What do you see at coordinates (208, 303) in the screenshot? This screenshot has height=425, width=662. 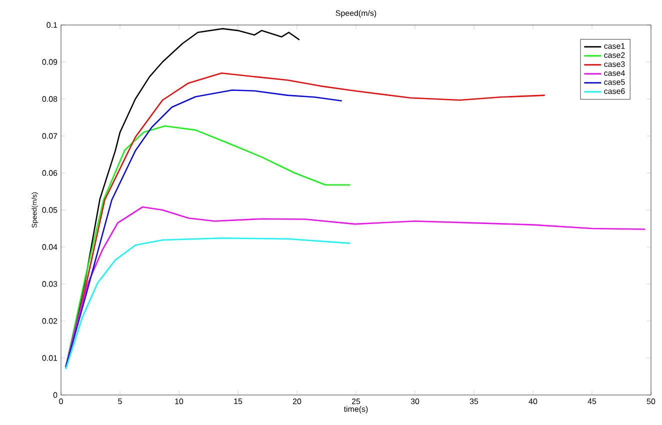 I see `line-series` at bounding box center [208, 303].